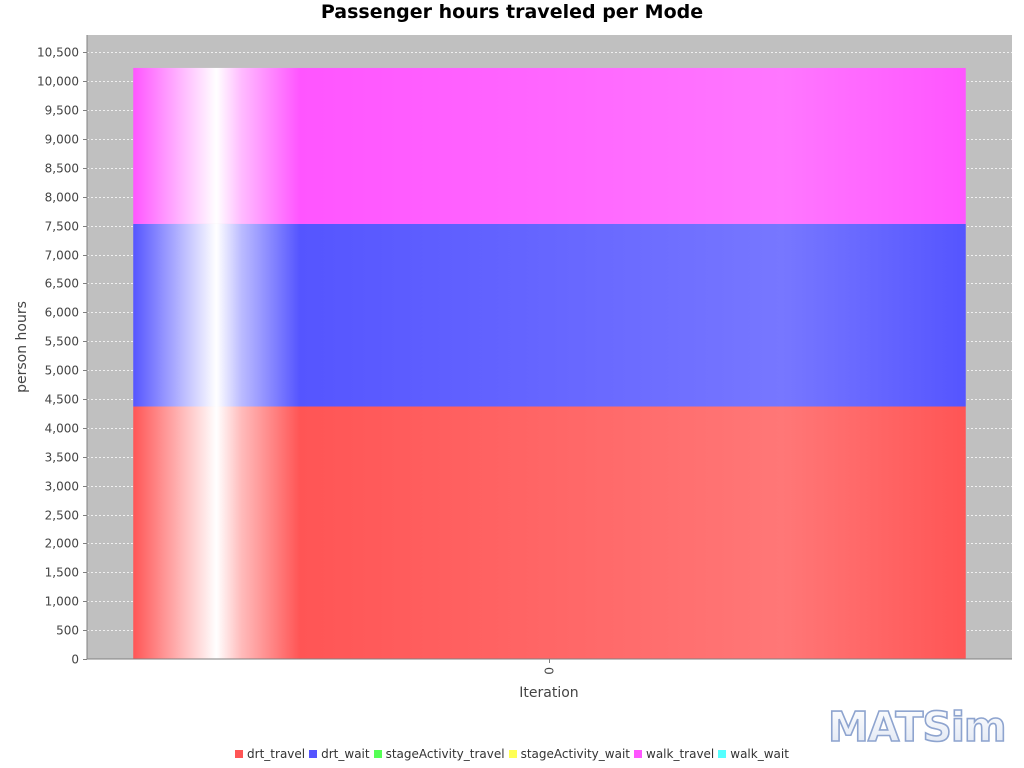 The image size is (1024, 768). Describe the element at coordinates (680, 754) in the screenshot. I see `legend-label: walk_travel` at that location.